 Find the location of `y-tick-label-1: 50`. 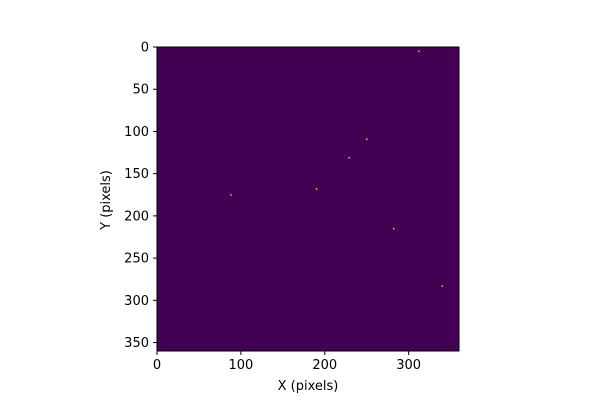

y-tick-label-1: 50 is located at coordinates (140, 90).